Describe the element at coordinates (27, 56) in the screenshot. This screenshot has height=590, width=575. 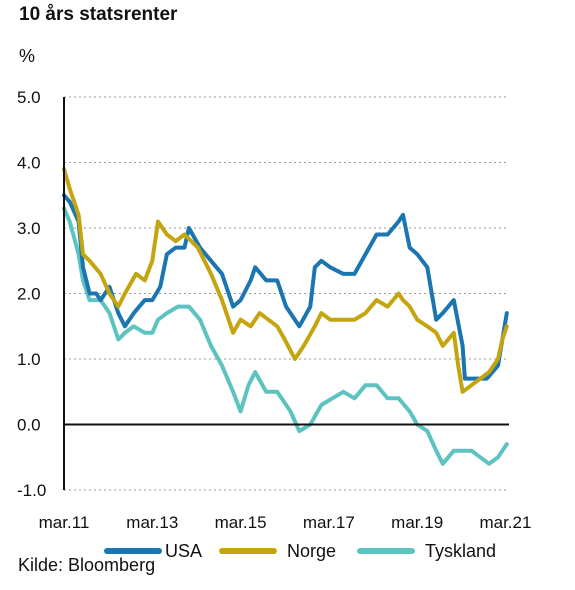
I see `y-axis-unit-label: %` at that location.